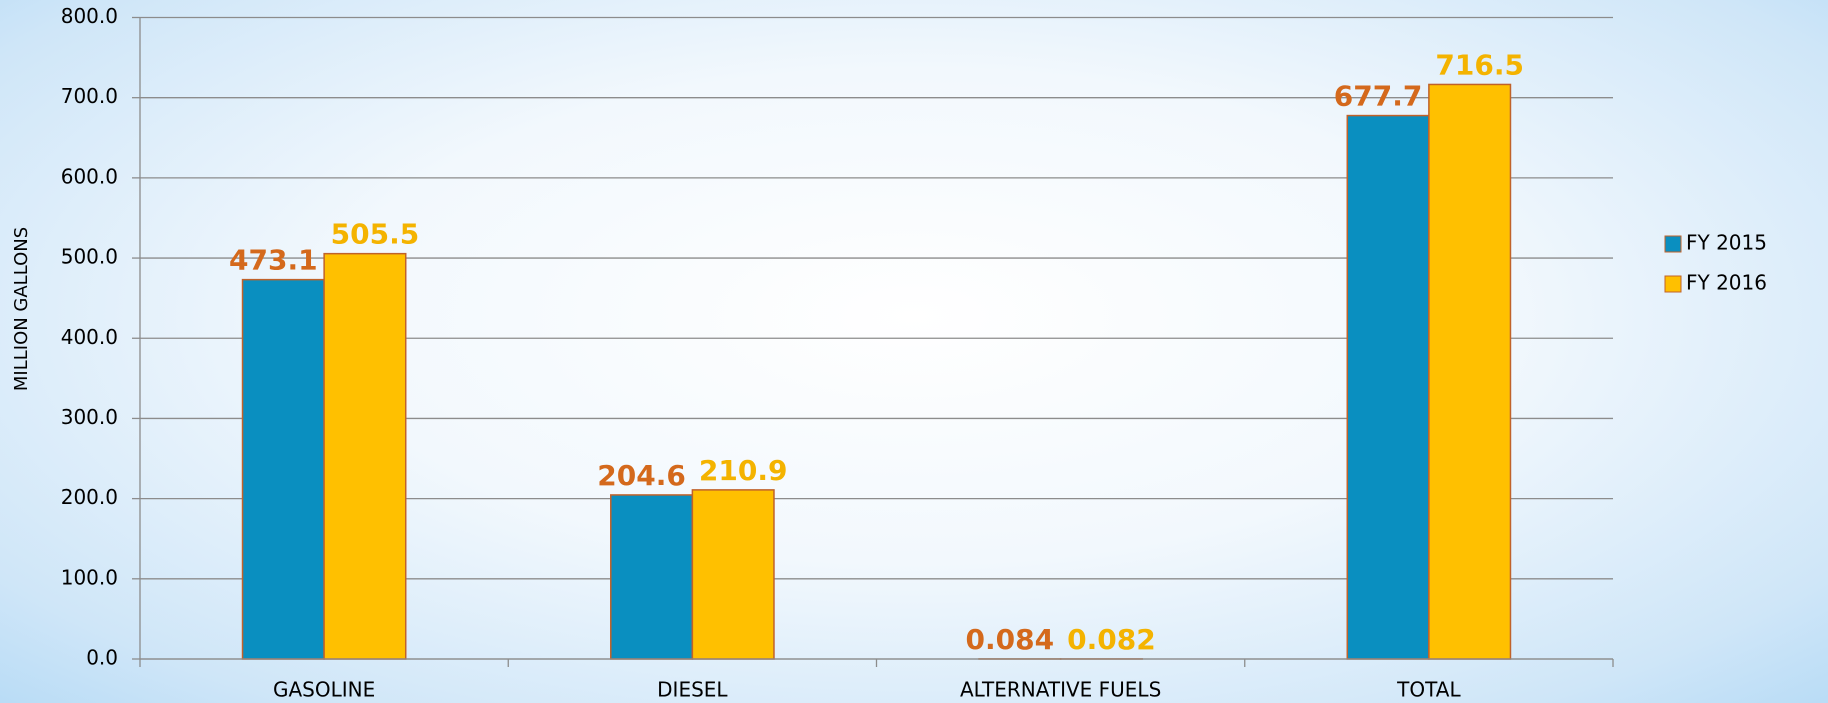 The height and width of the screenshot is (703, 1828). I want to click on x-tick-label: GASOLINE, so click(324, 690).